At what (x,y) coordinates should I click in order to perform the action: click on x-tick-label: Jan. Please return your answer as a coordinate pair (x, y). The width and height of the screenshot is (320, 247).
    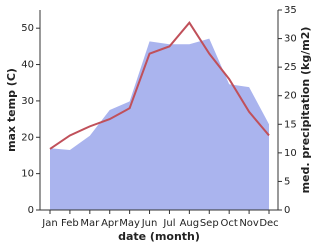
    Looking at the image, I should click on (49, 223).